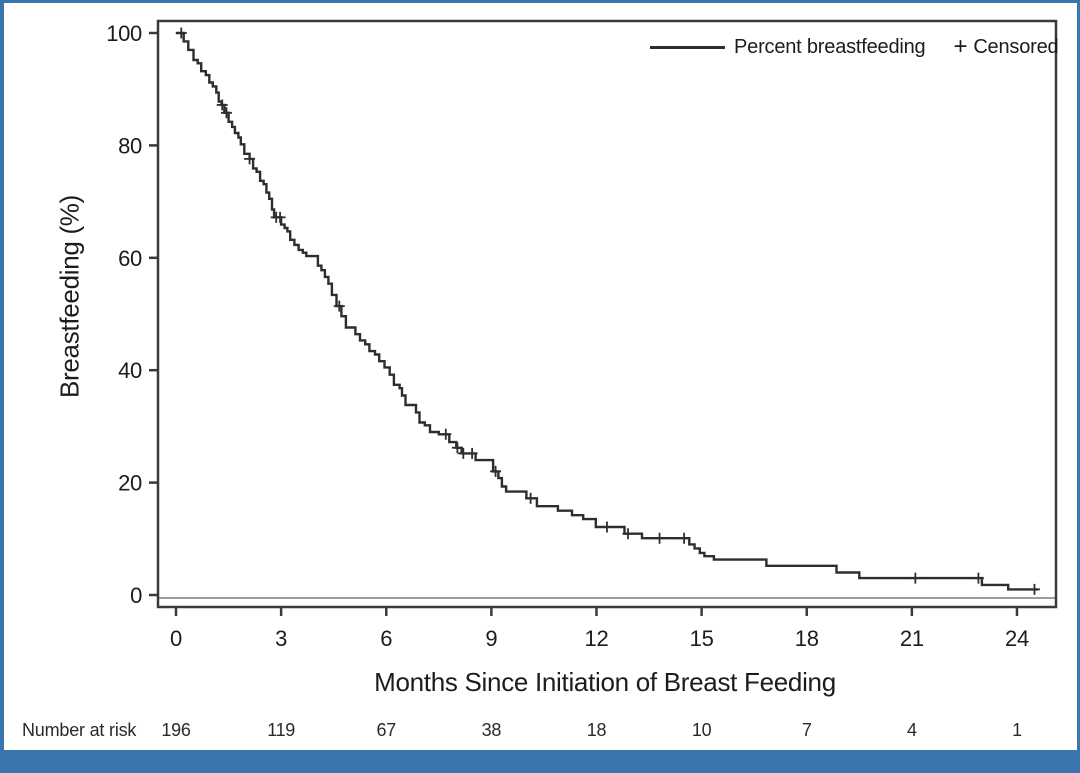 The width and height of the screenshot is (1080, 773). What do you see at coordinates (130, 370) in the screenshot?
I see `y-tick-label: 40` at bounding box center [130, 370].